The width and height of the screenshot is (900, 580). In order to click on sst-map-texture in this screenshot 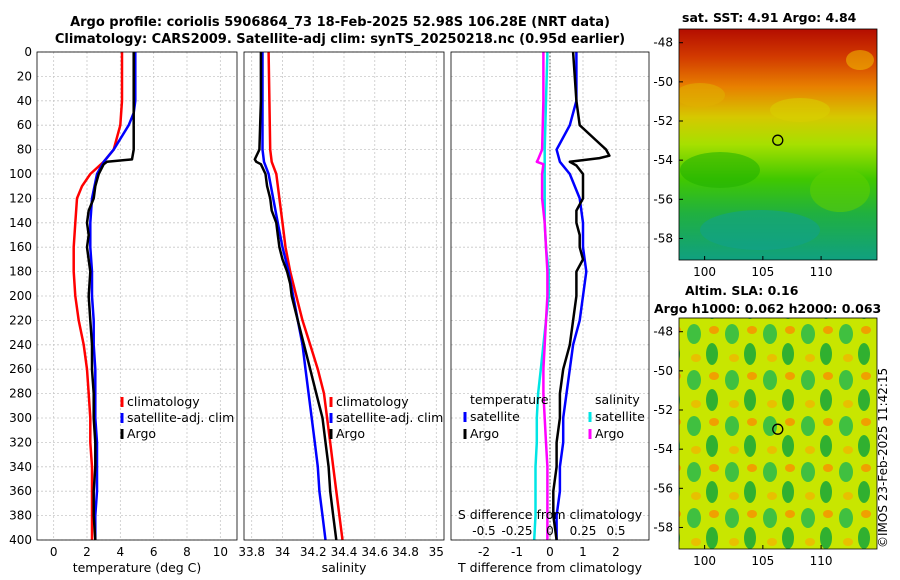, I will do `click(776, 150)`.